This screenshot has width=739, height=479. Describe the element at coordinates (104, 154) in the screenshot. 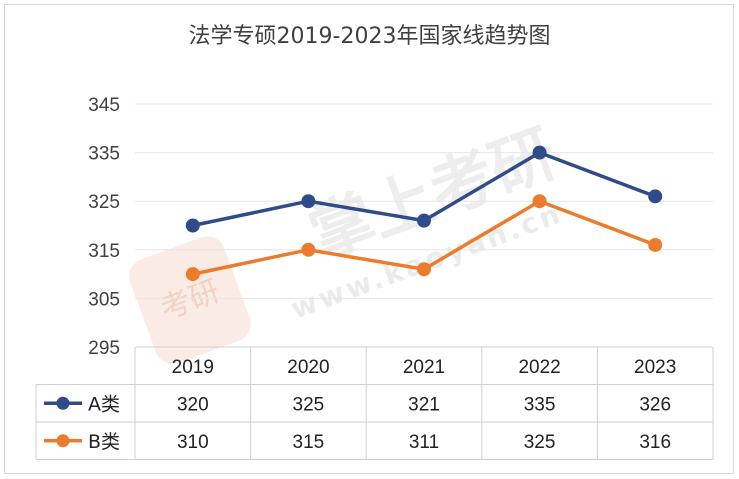

I see `y-tick-label: 335` at that location.